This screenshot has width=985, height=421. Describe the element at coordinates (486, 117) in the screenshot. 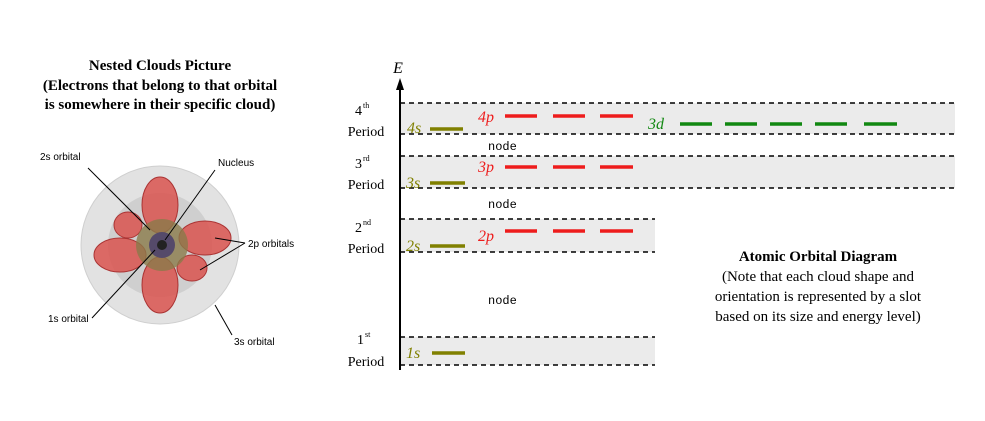

I see `orbital-label: 4p` at that location.